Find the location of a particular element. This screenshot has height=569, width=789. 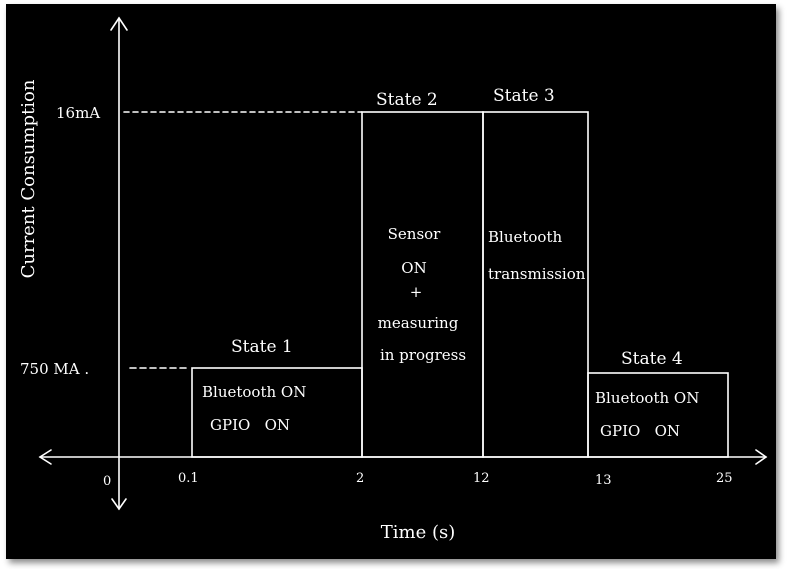

x-axis-title: Time (s) is located at coordinates (418, 532).